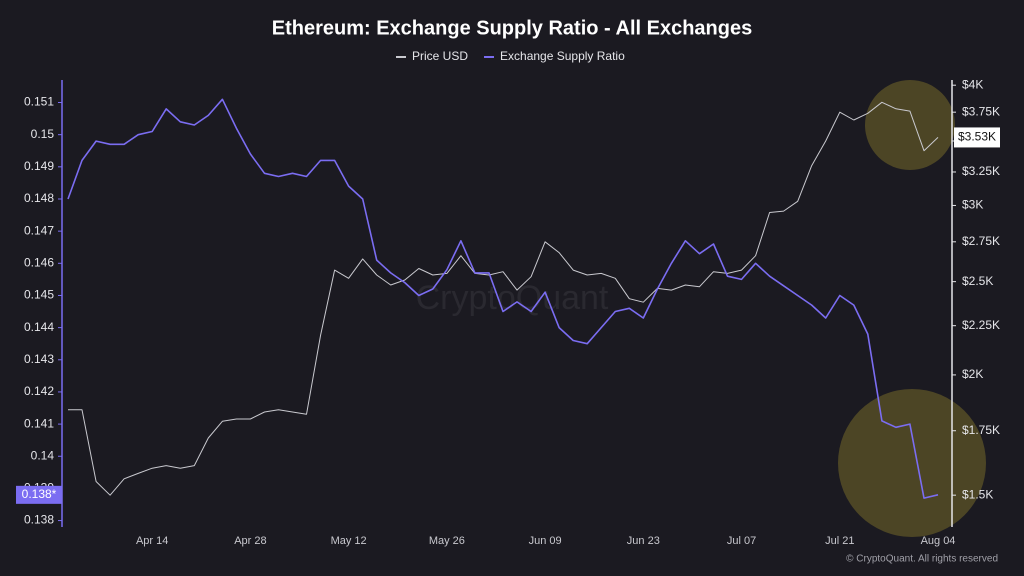 This screenshot has width=1024, height=576. Describe the element at coordinates (39, 295) in the screenshot. I see `y-tick-label: 0.145` at that location.